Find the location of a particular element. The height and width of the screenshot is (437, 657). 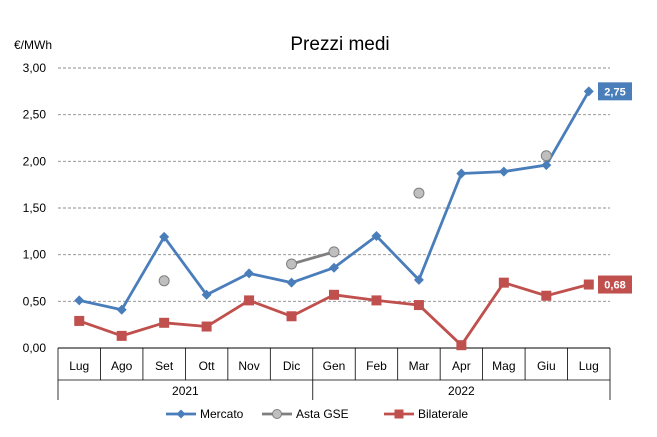

x-tick-label: Mar is located at coordinates (419, 366).